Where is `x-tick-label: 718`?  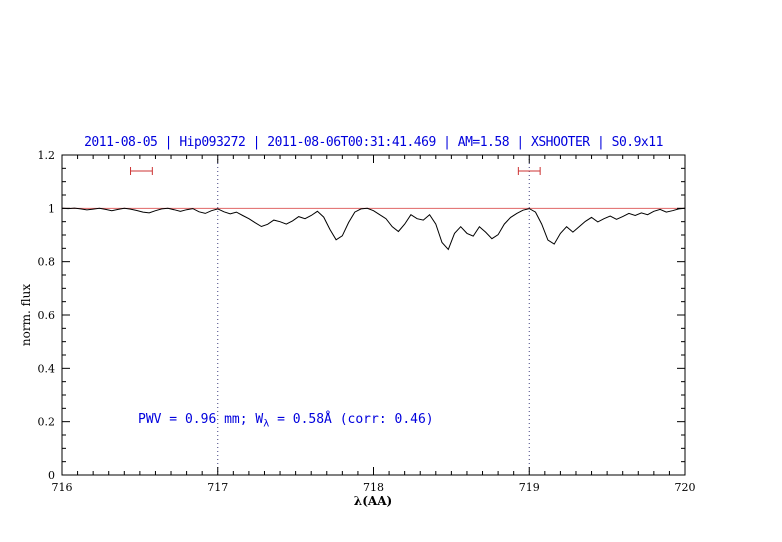
x-tick-label: 718 is located at coordinates (373, 487).